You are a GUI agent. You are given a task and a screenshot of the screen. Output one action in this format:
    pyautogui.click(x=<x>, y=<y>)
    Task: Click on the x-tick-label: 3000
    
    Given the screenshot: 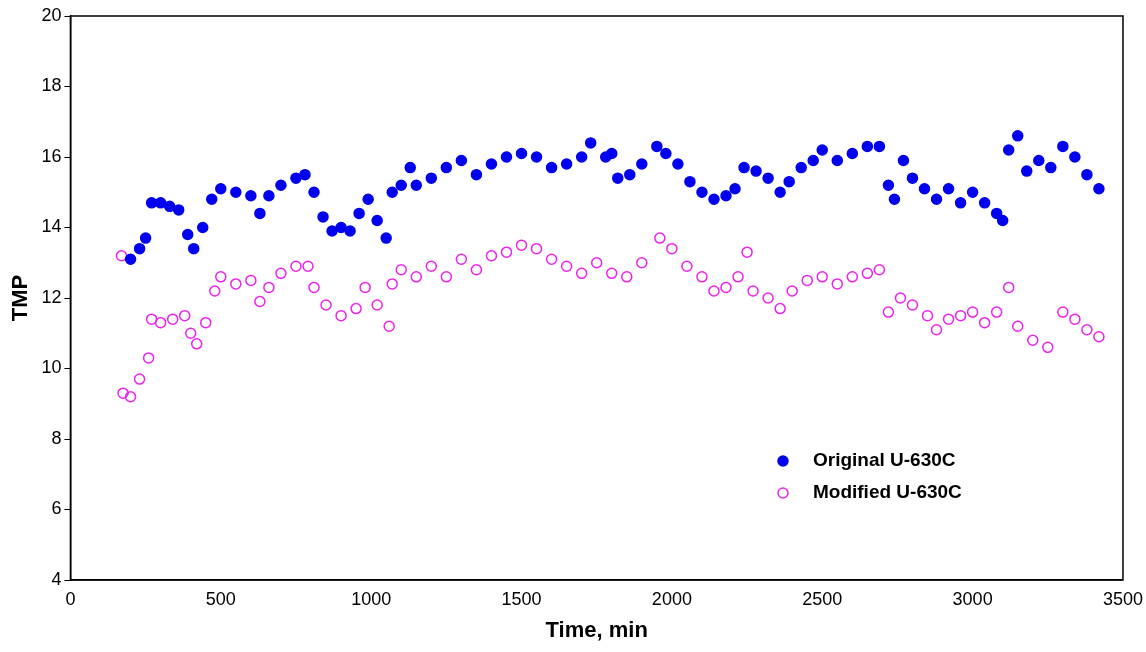 What is the action you would take?
    pyautogui.click(x=972, y=598)
    